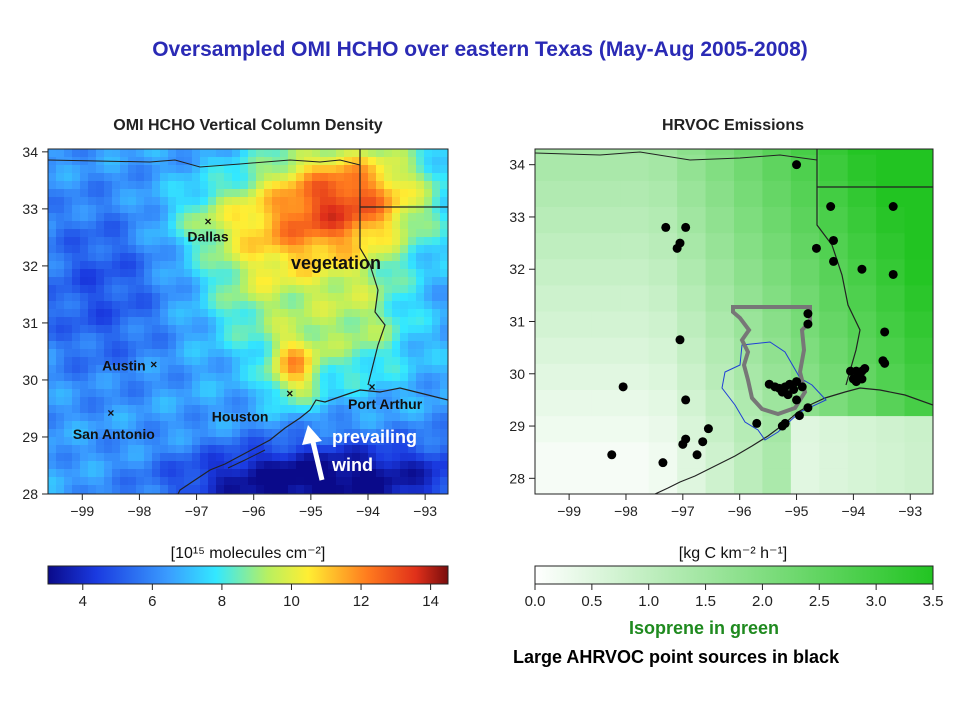  I want to click on colorbar-tick-label: 1.0, so click(648, 601).